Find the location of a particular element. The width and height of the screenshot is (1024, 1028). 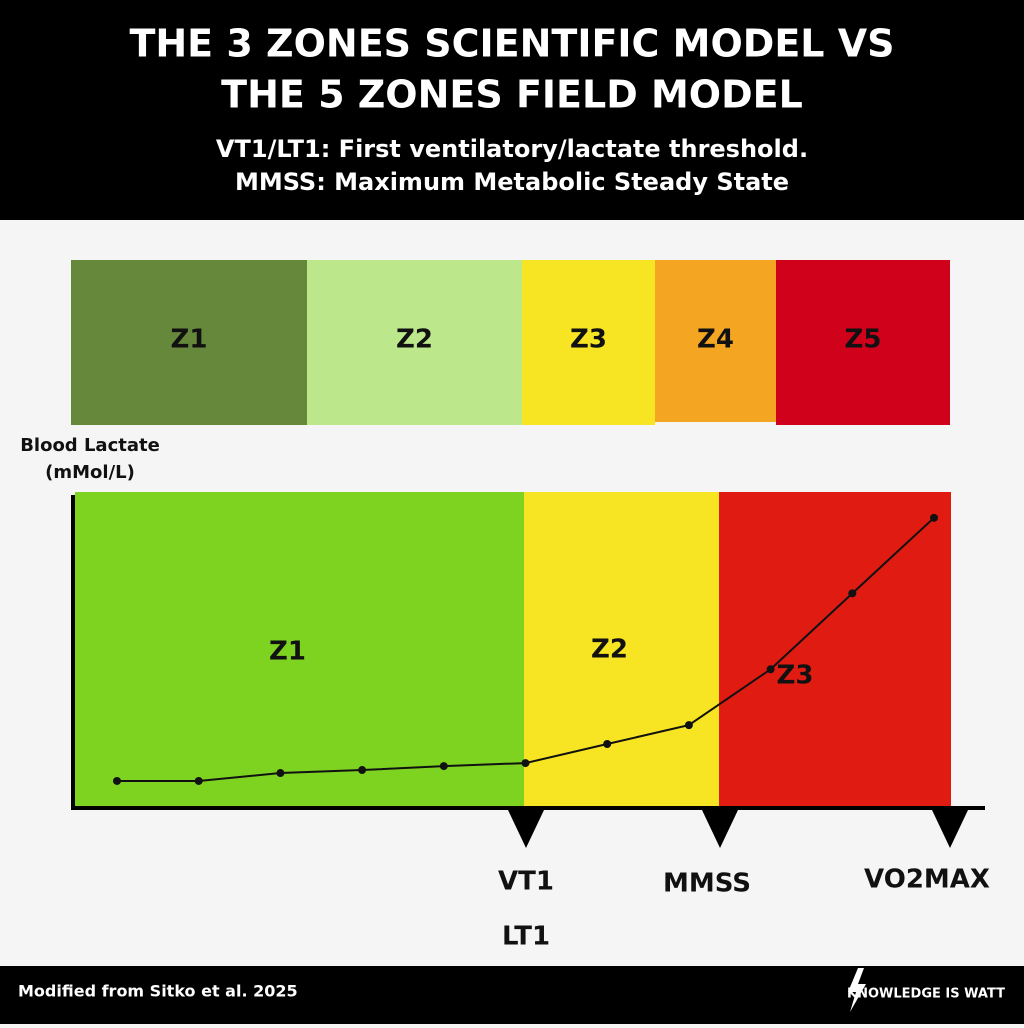

y-axis-label: Blood Lactate is located at coordinates (90, 445).